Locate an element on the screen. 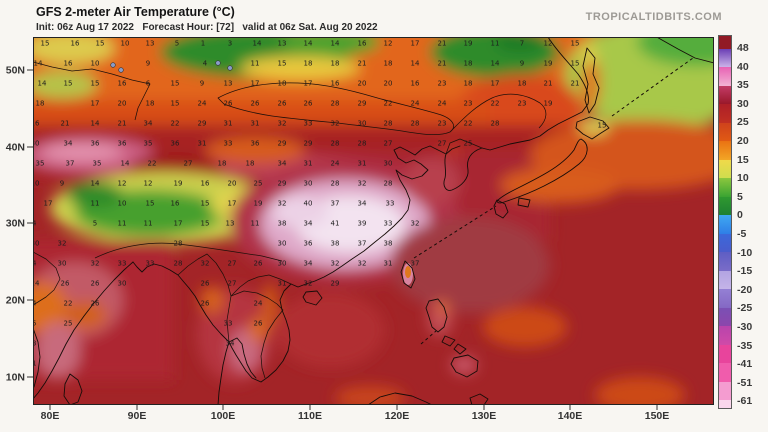 The height and width of the screenshot is (432, 768). svg-text: 19 is located at coordinates (468, 44).